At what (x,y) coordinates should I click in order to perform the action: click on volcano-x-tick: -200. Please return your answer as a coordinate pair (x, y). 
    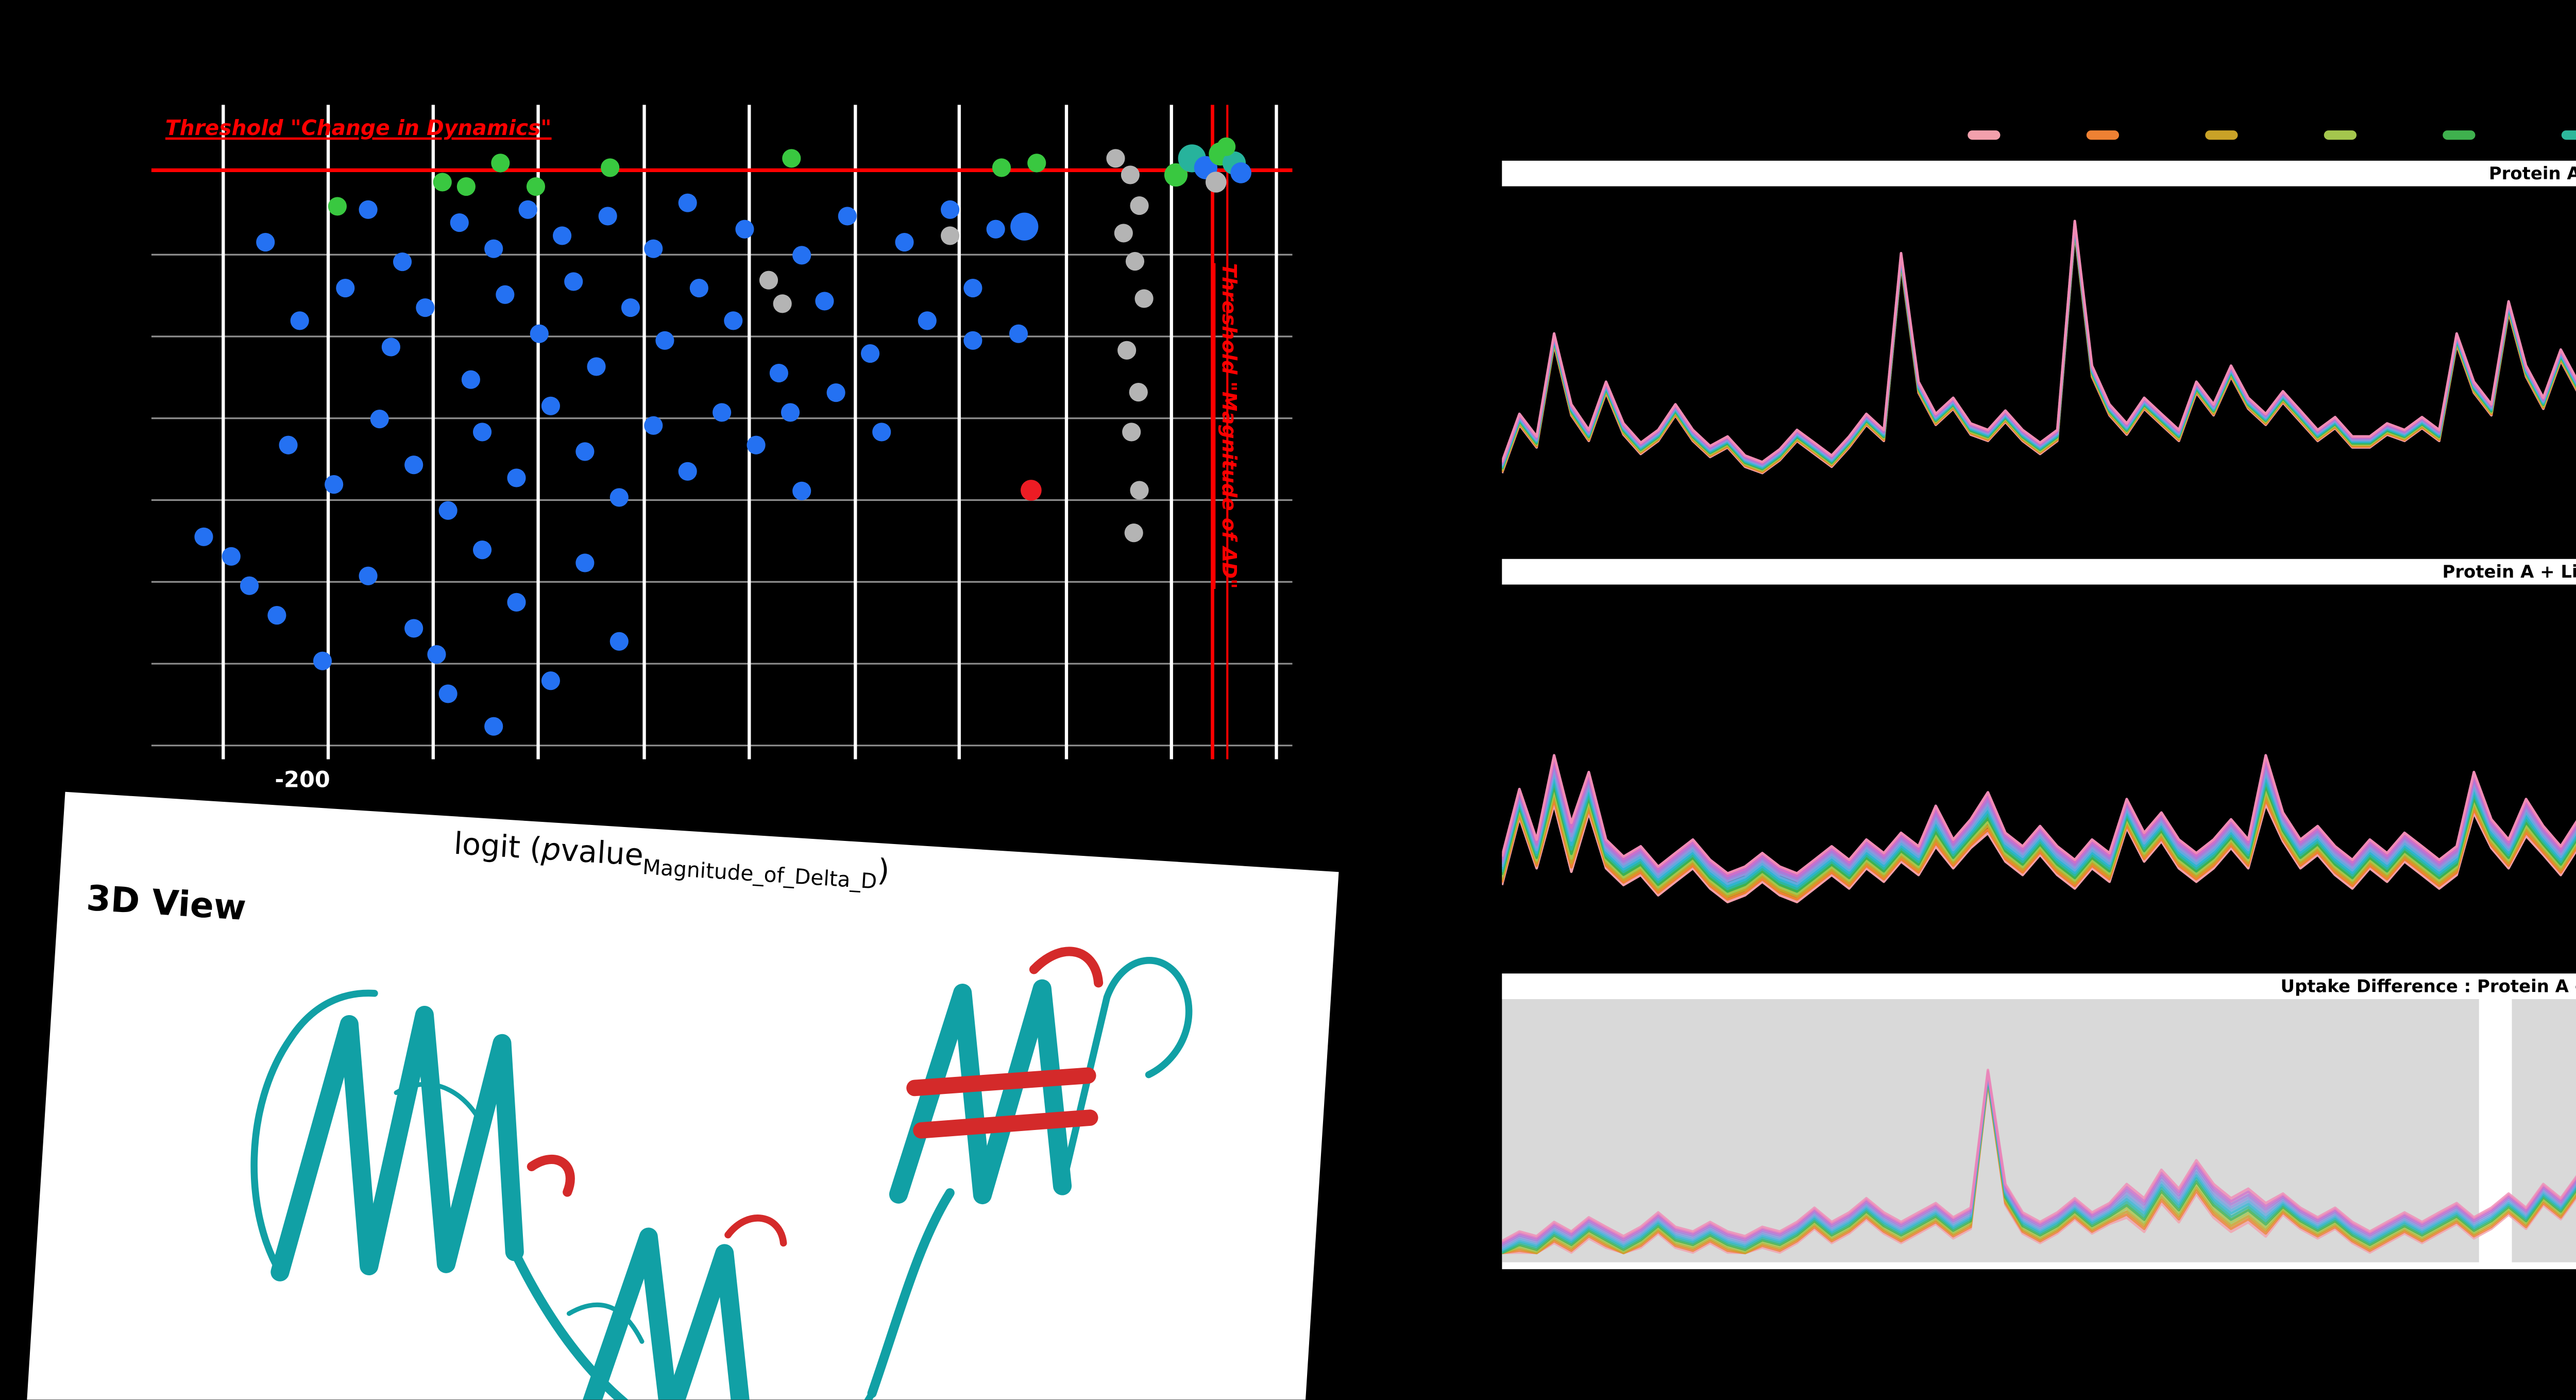
    Looking at the image, I should click on (302, 781).